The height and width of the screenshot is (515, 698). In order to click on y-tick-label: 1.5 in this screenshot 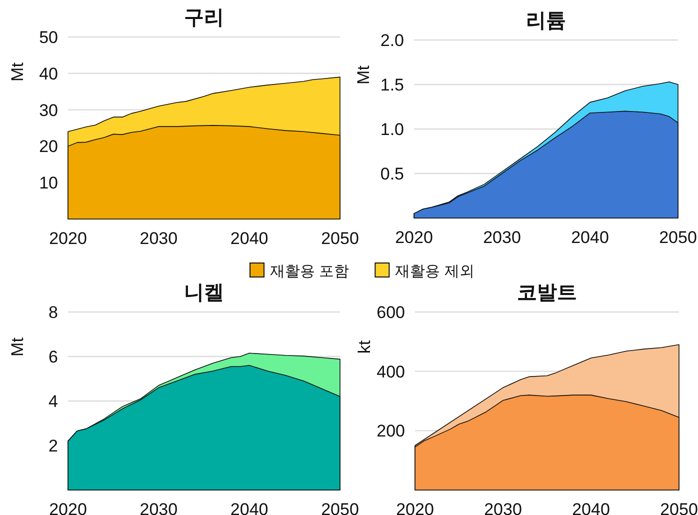, I will do `click(392, 85)`.